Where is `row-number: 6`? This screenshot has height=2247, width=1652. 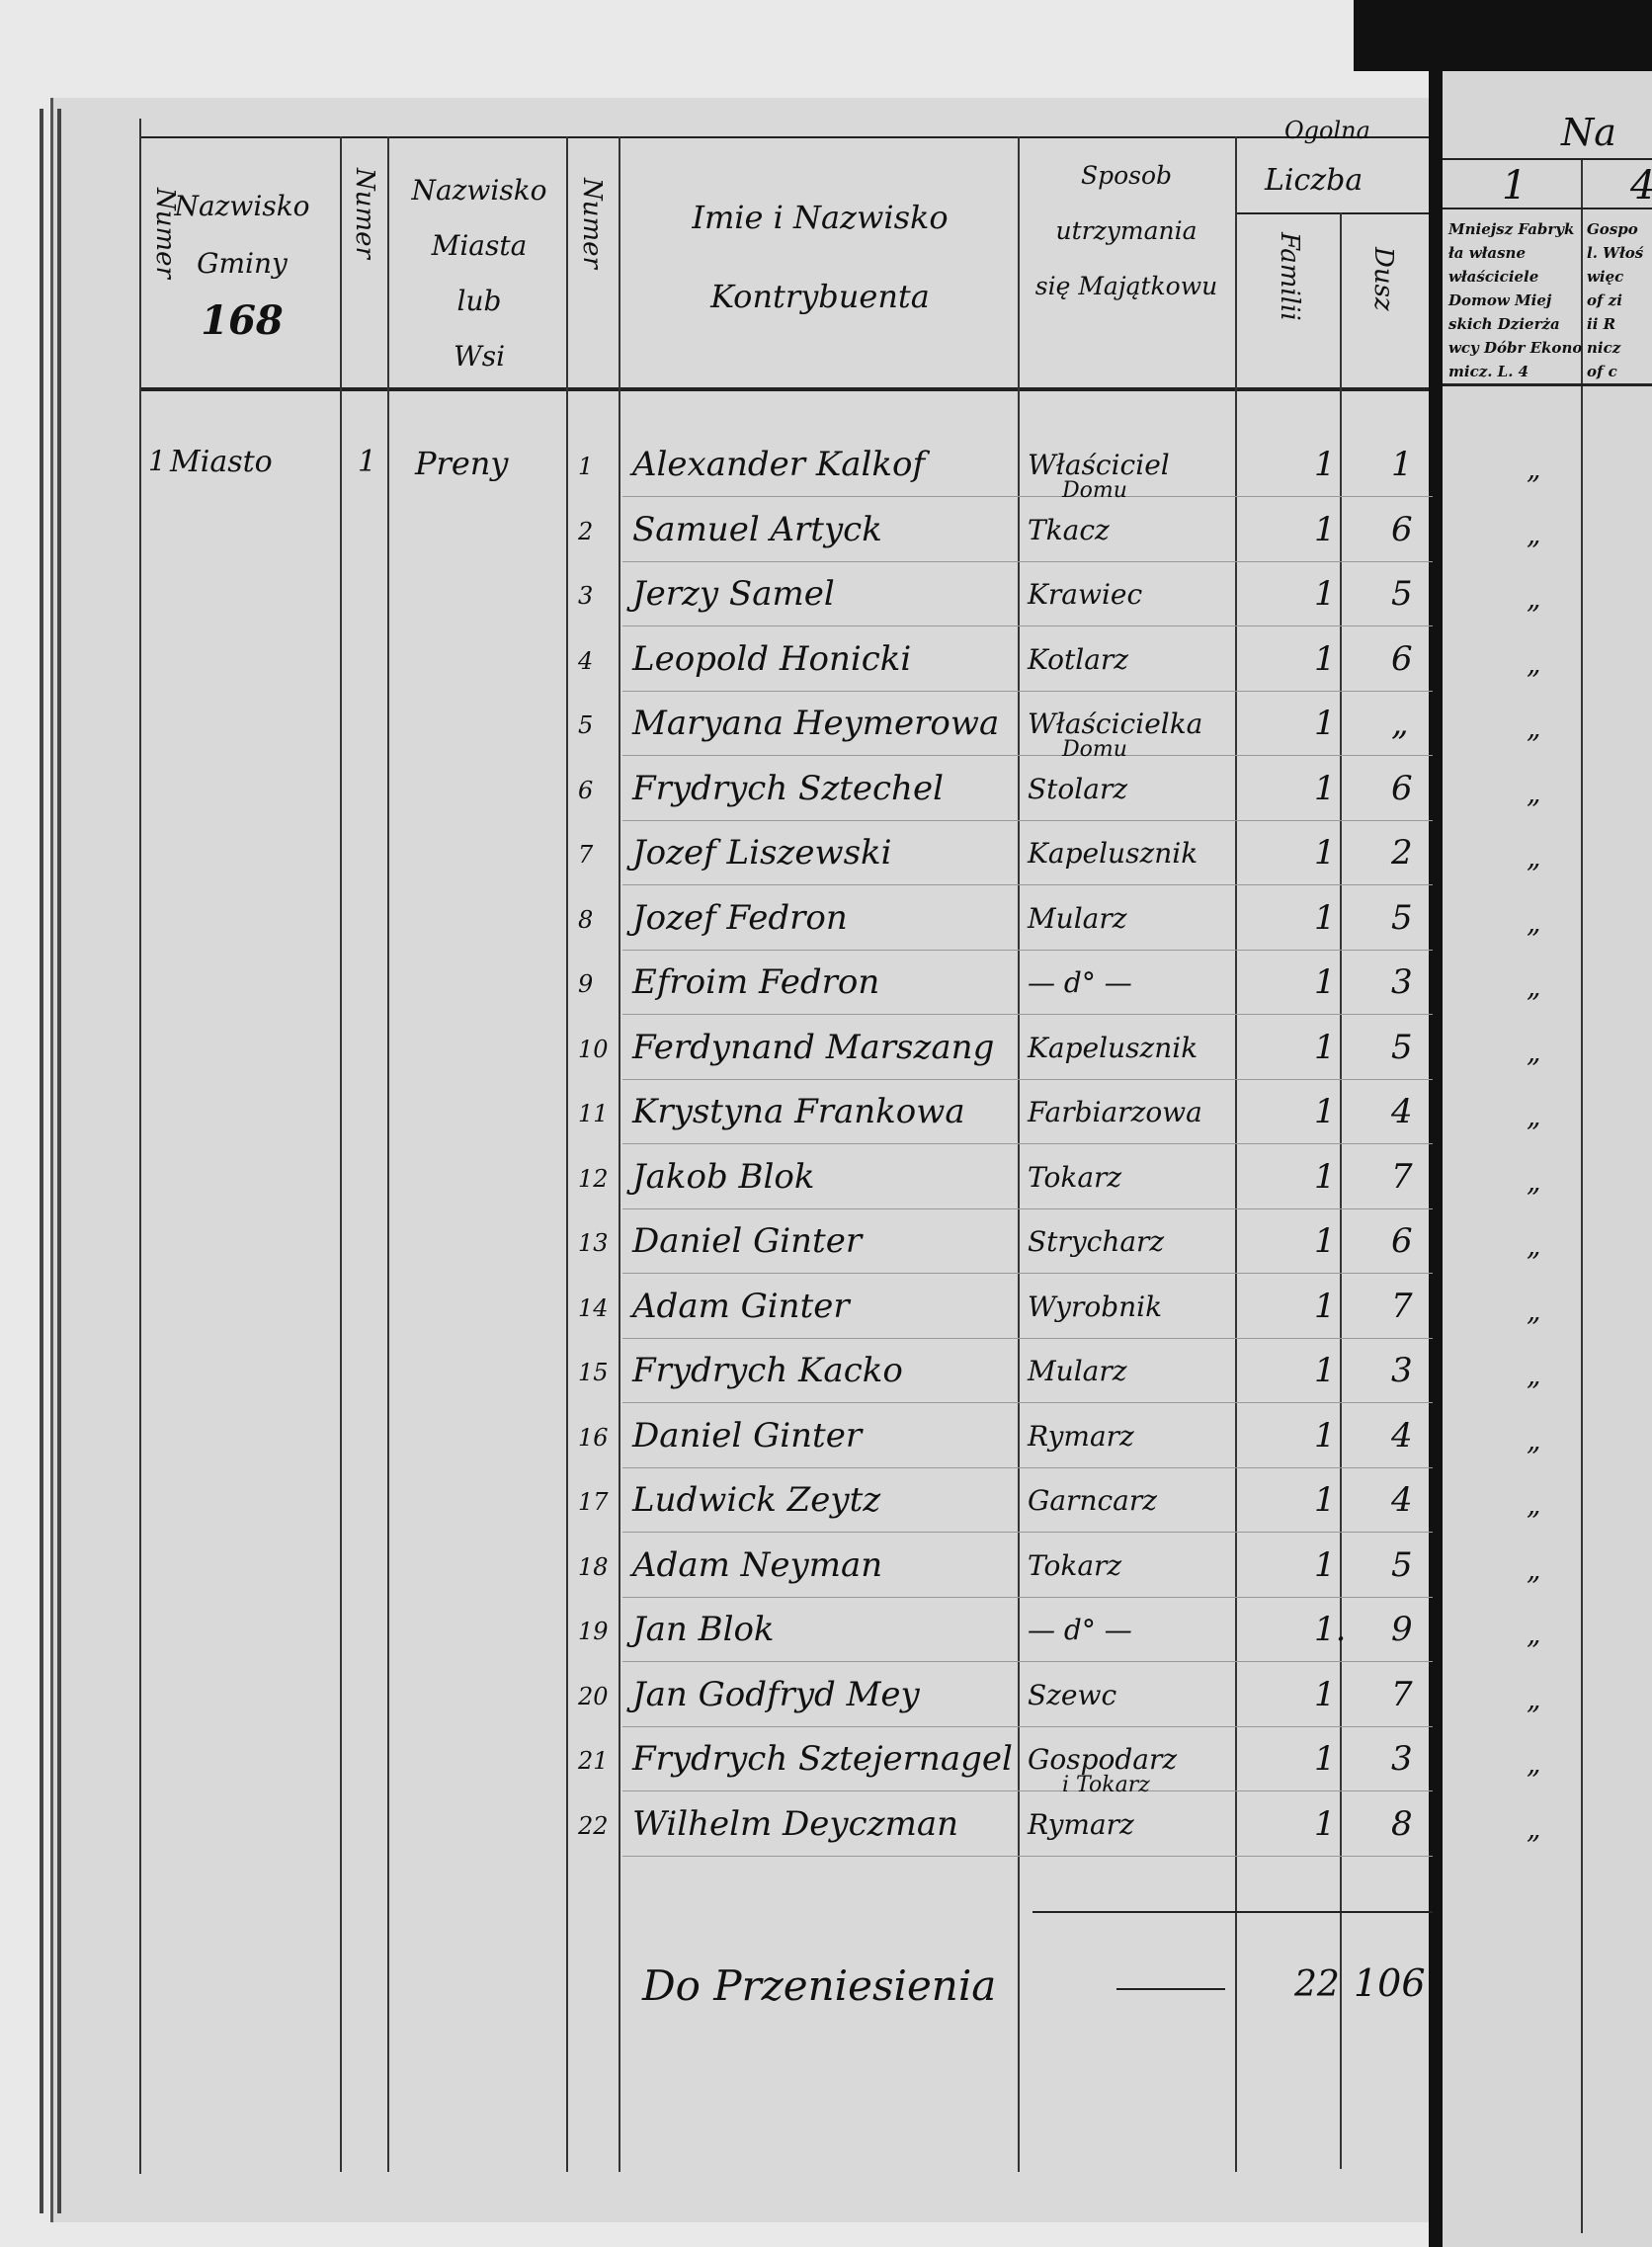
row-number: 6 is located at coordinates (586, 790).